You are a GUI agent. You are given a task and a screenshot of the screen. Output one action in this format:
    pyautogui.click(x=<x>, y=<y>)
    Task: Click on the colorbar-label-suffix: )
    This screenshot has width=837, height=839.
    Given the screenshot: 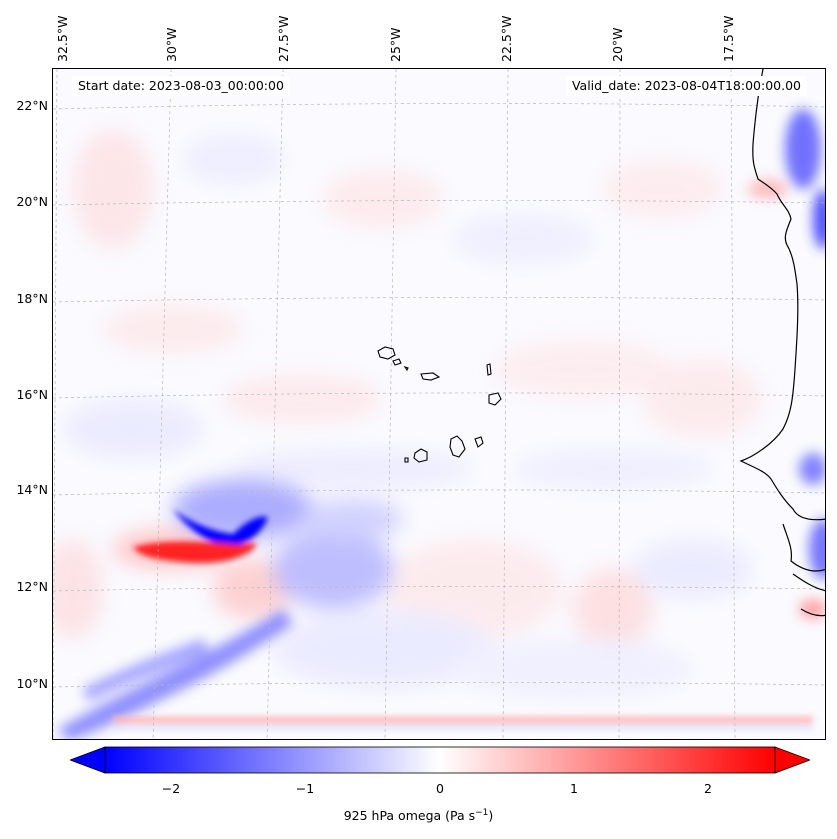 What is the action you would take?
    pyautogui.click(x=491, y=816)
    